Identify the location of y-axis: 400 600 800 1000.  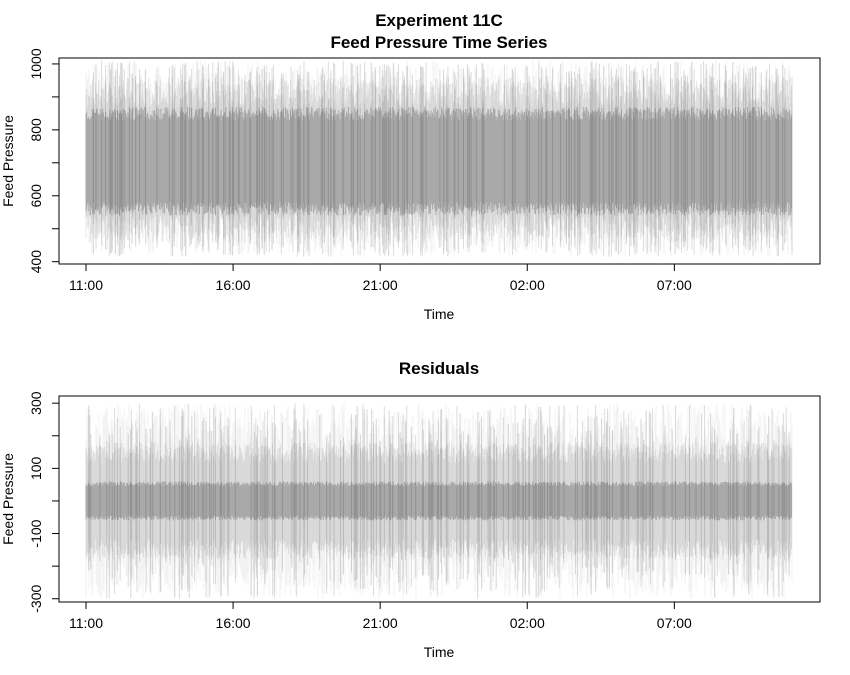
(44, 161).